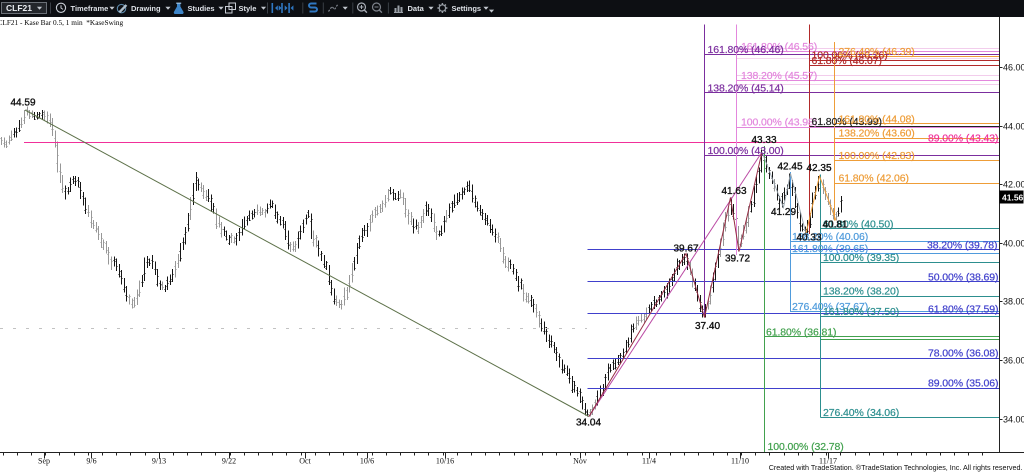 The width and height of the screenshot is (1024, 474). Describe the element at coordinates (1013, 185) in the screenshot. I see `svg-text: 42.00` at that location.